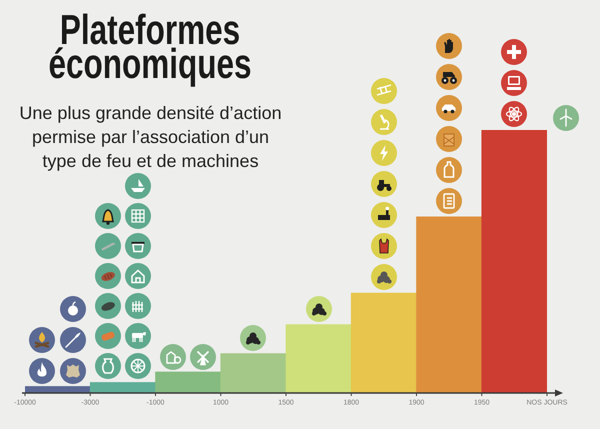 Image resolution: width=600 pixels, height=429 pixels. I want to click on chart-title: Plateformes économiques, so click(150, 46).